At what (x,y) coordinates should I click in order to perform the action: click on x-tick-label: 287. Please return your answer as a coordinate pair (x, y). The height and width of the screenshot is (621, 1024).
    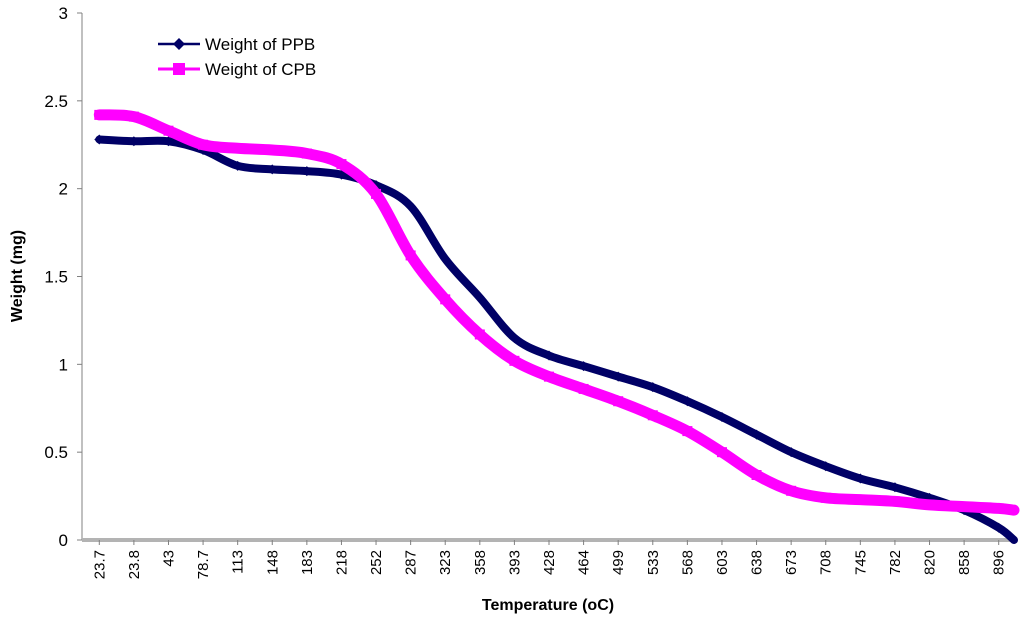
    Looking at the image, I should click on (411, 562).